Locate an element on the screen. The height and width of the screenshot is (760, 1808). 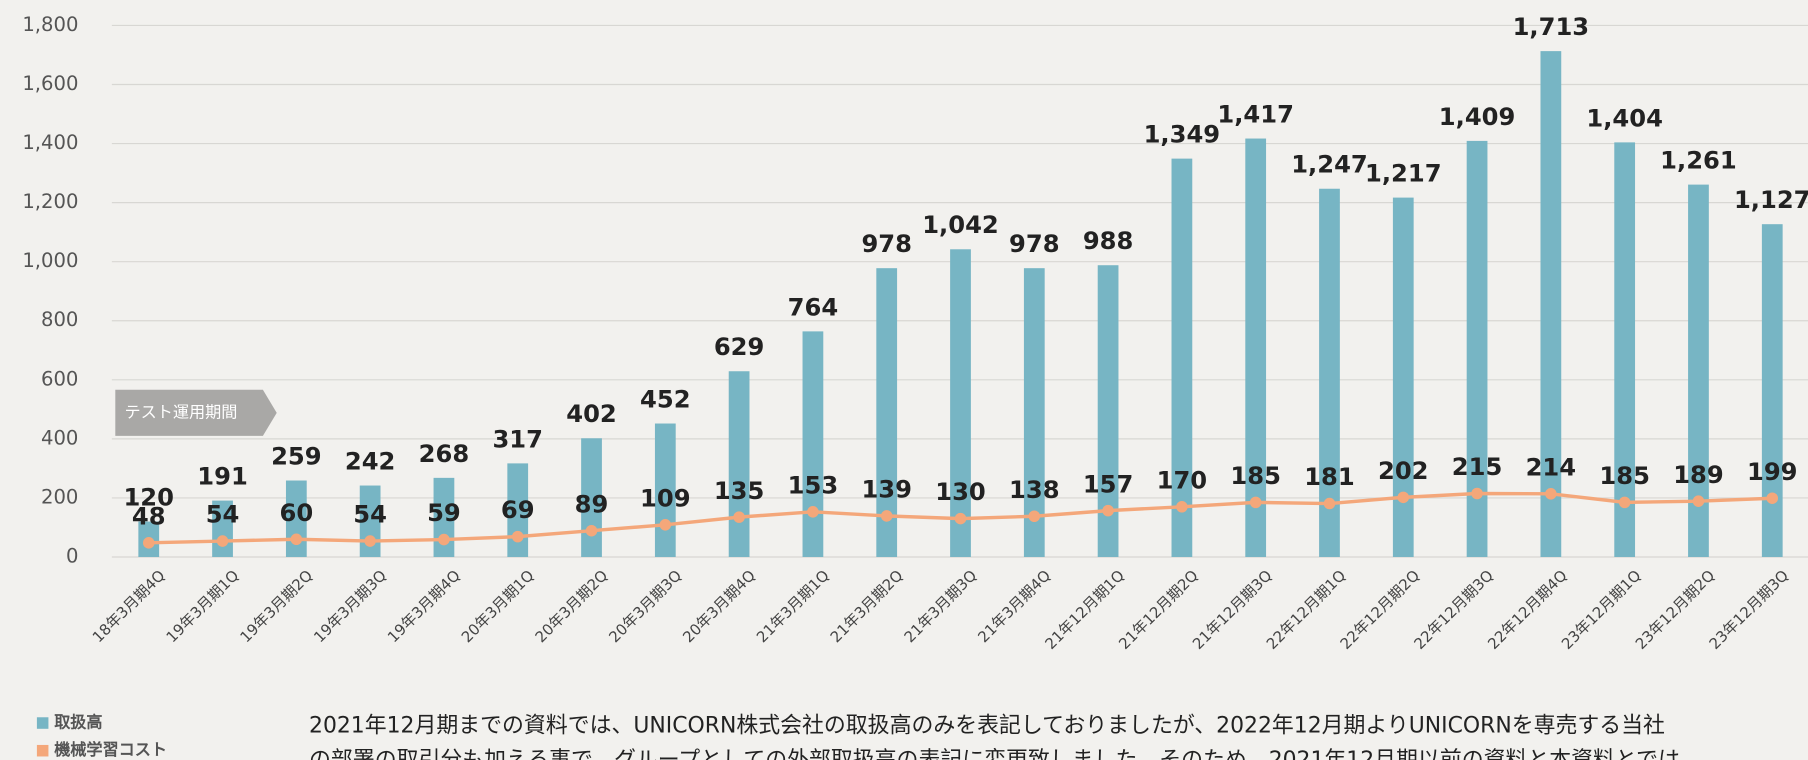
bar-value-label: 629 is located at coordinates (739, 347).